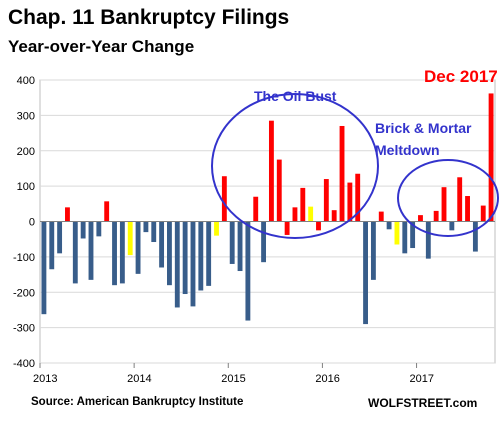  I want to click on annotation-brick-mortar: Brick & Mortar, so click(423, 128).